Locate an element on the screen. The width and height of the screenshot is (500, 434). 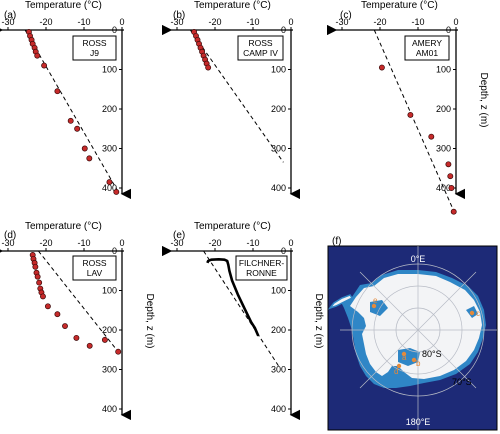
panel-letter: (c) is located at coordinates (346, 15).